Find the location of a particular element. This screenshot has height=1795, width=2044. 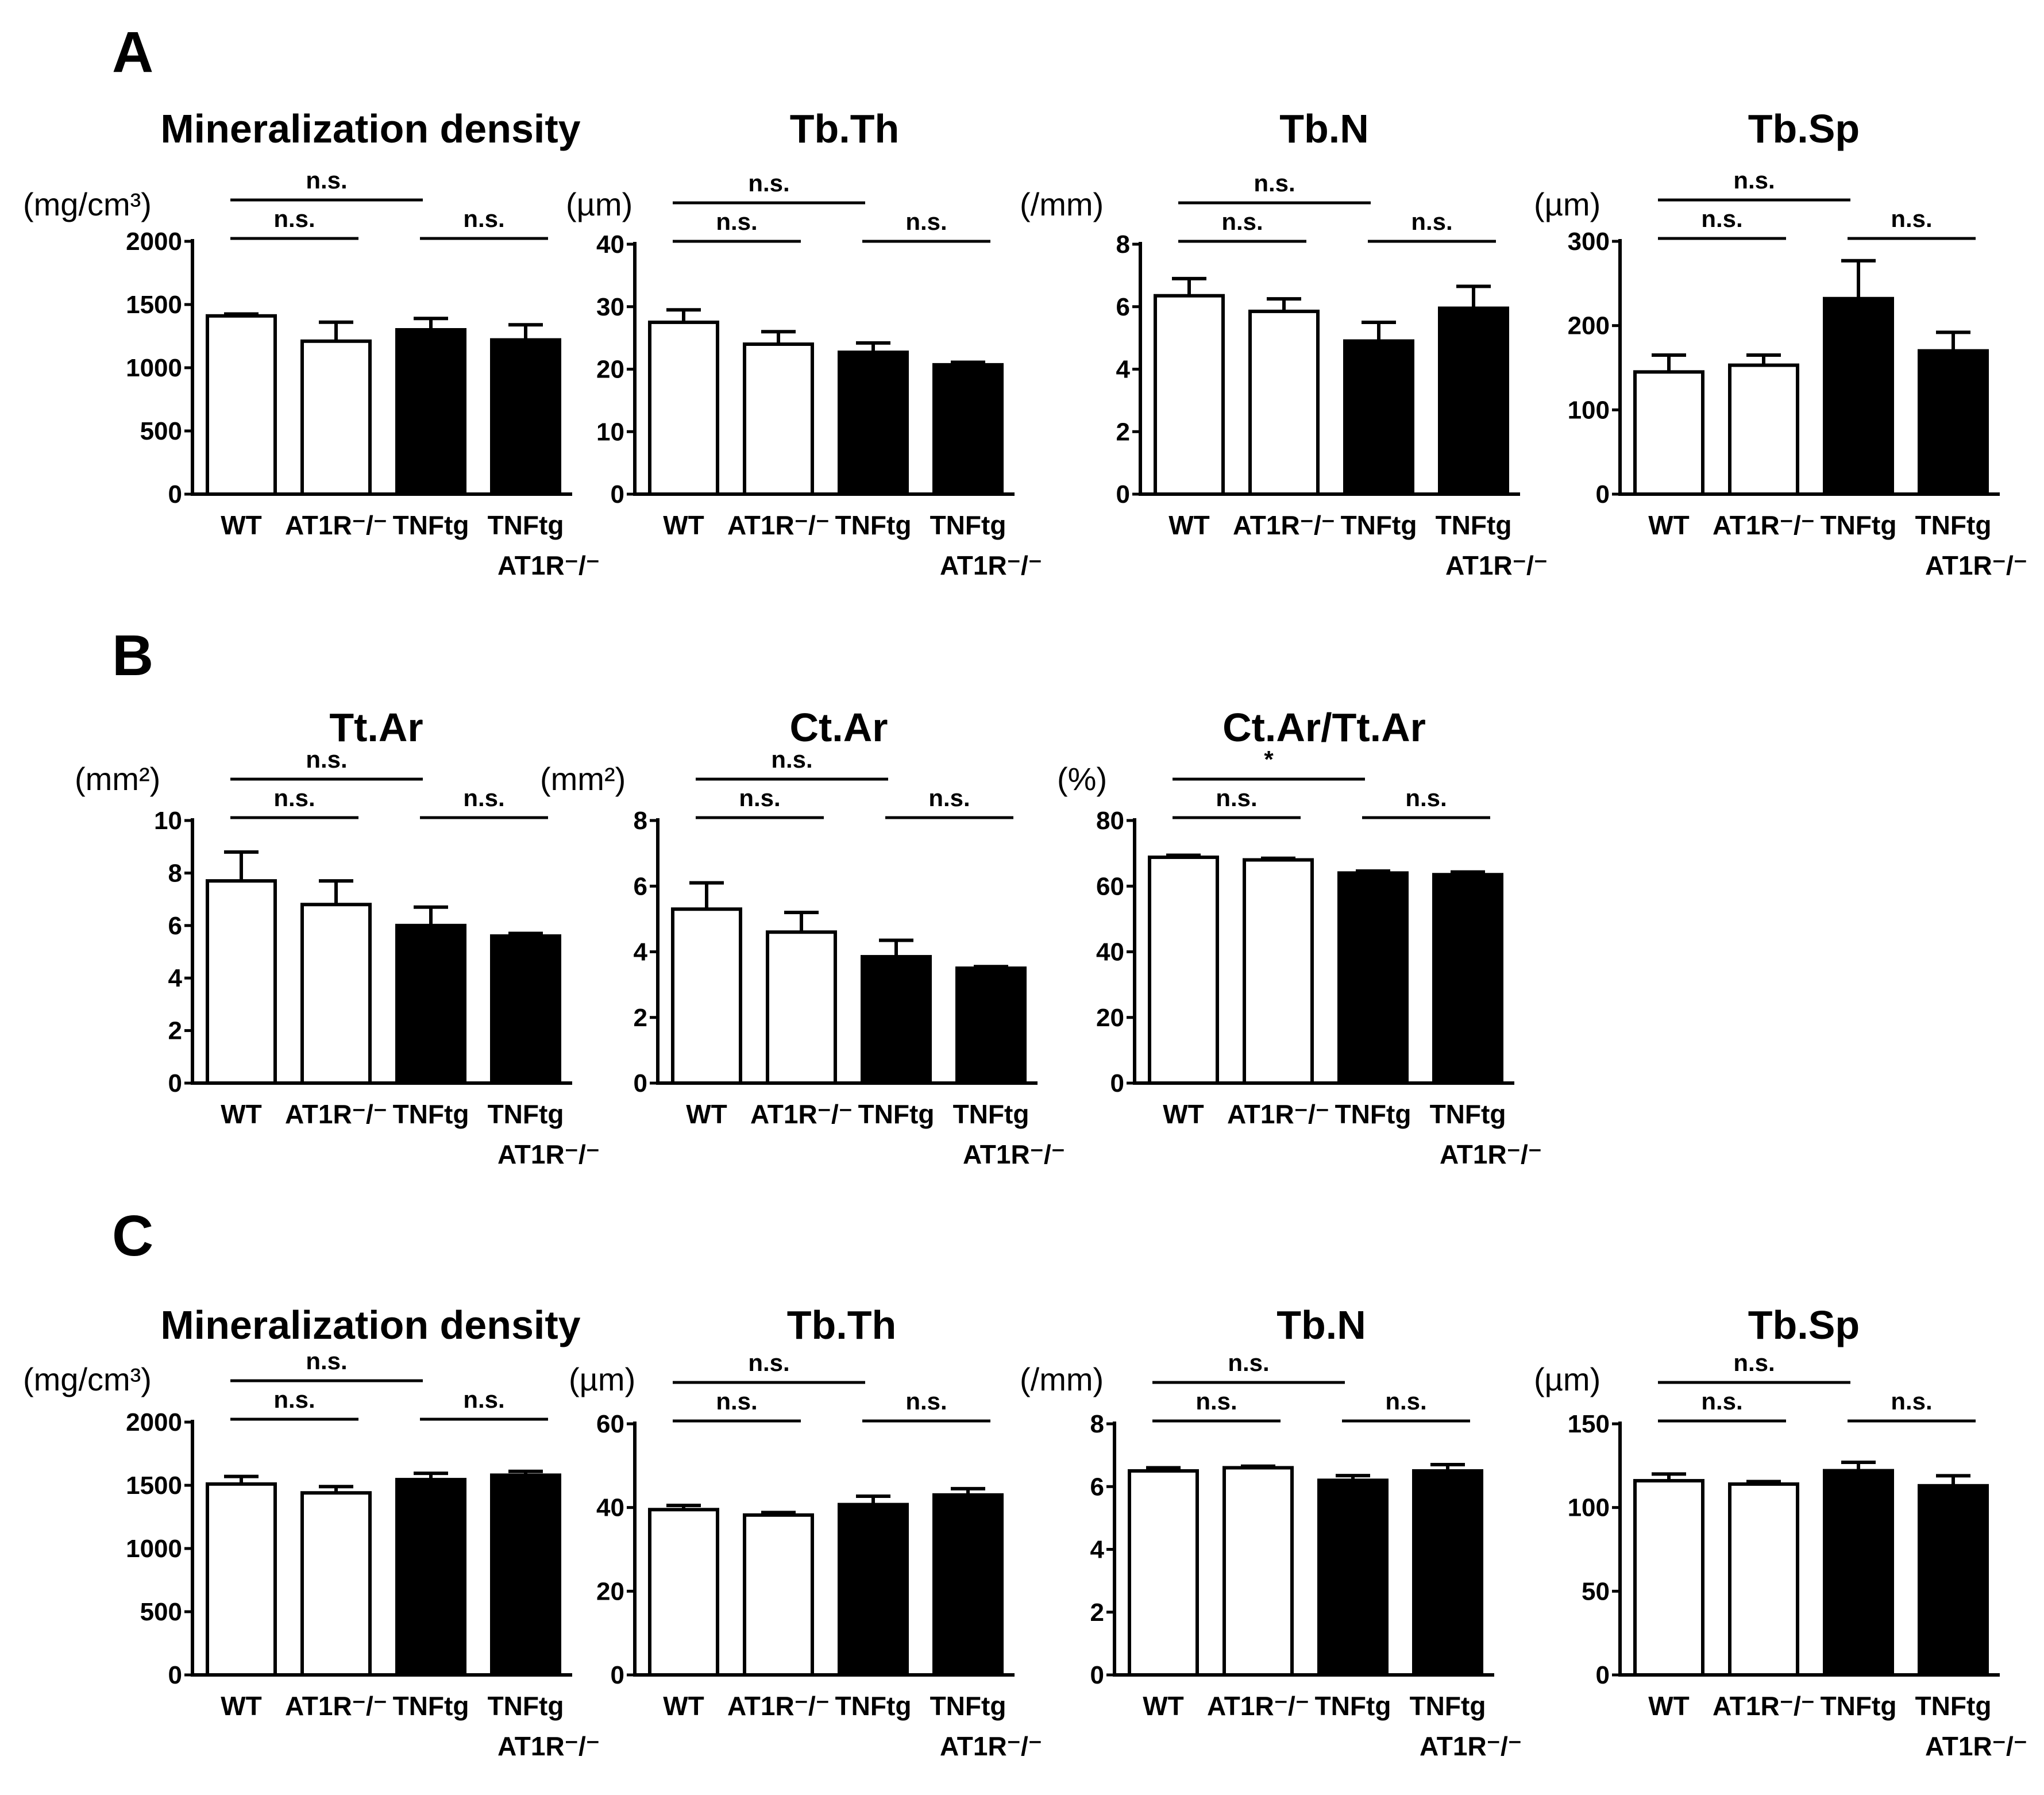

y-tick-label: 1500 is located at coordinates (154, 305).